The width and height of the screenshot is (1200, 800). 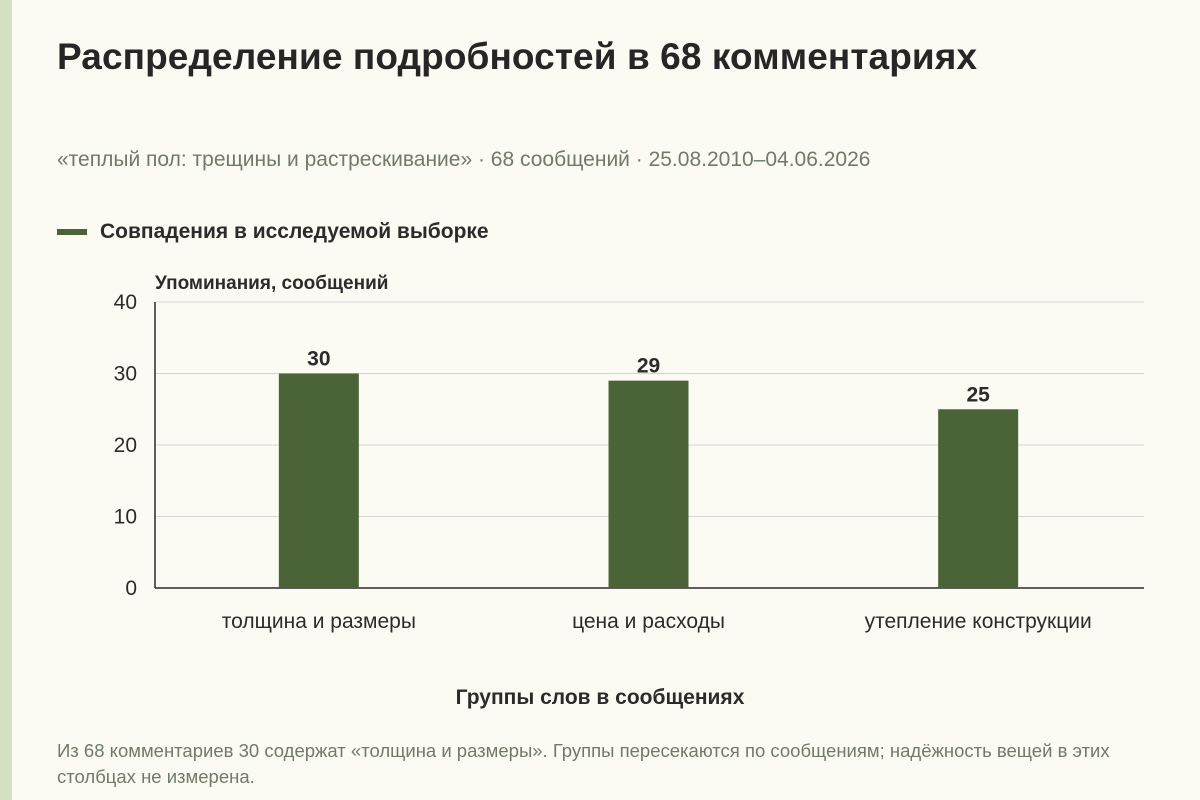 I want to click on legend-swatch, so click(x=72, y=232).